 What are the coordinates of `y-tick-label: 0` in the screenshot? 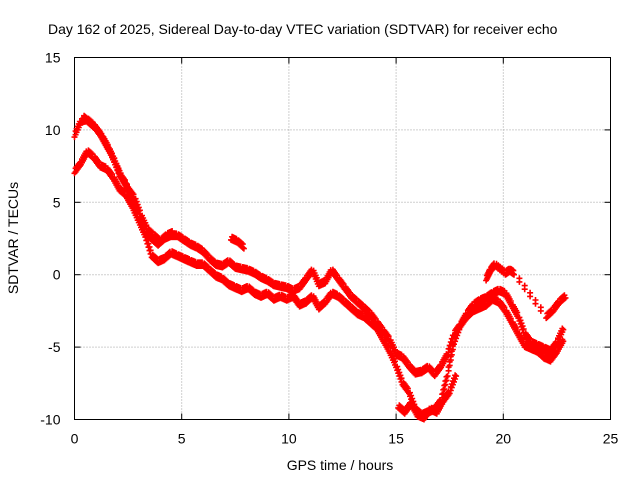 It's located at (57, 275).